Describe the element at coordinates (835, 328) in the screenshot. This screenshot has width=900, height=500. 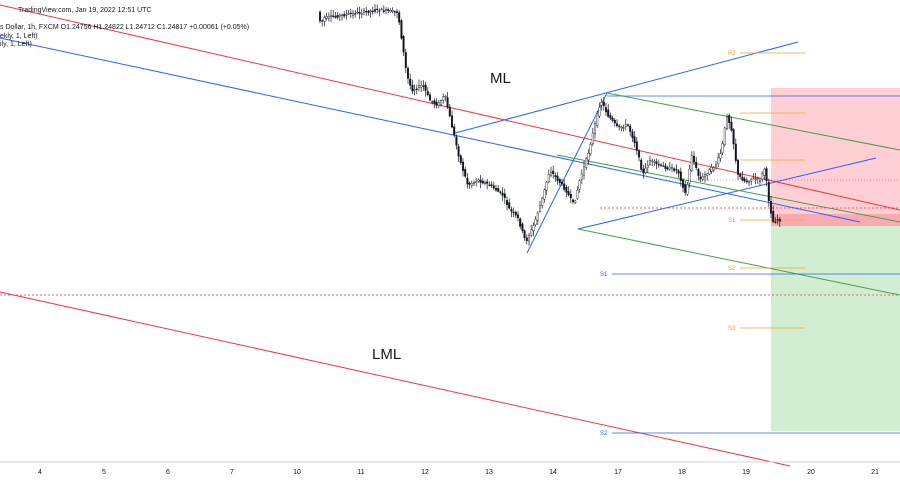
I see `take-profit-zone` at that location.